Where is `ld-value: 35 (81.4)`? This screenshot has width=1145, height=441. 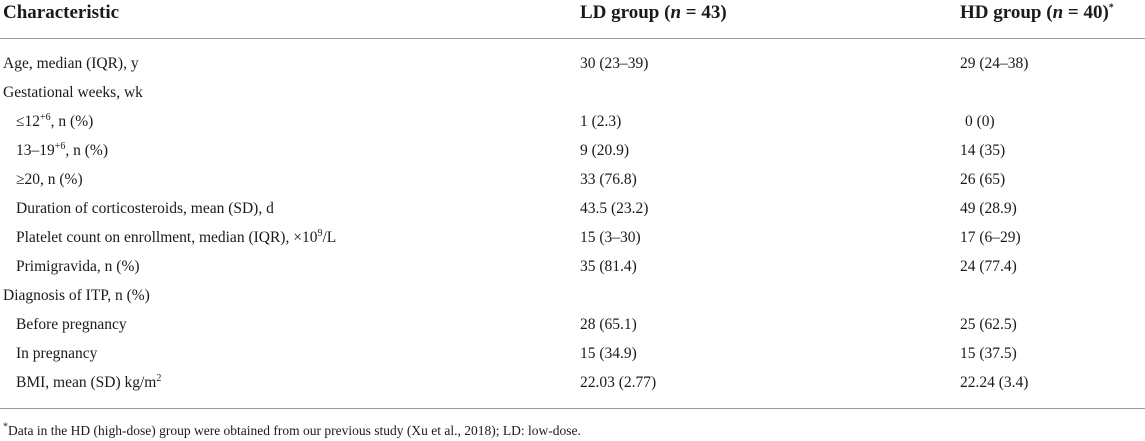
ld-value: 35 (81.4) is located at coordinates (608, 266).